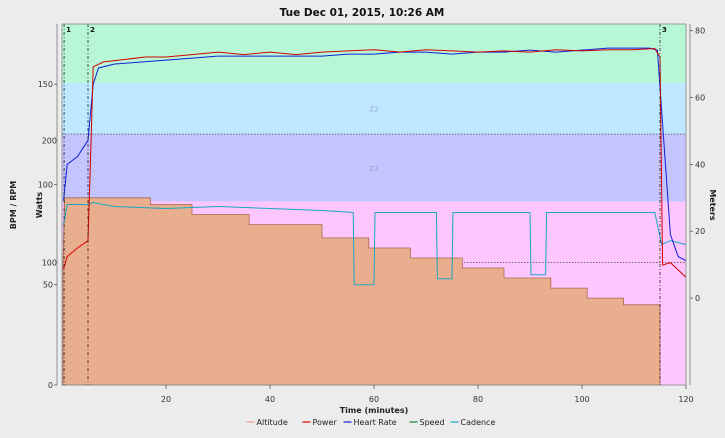 This screenshot has height=438, width=725. I want to click on meters-tick-label: 0, so click(697, 298).